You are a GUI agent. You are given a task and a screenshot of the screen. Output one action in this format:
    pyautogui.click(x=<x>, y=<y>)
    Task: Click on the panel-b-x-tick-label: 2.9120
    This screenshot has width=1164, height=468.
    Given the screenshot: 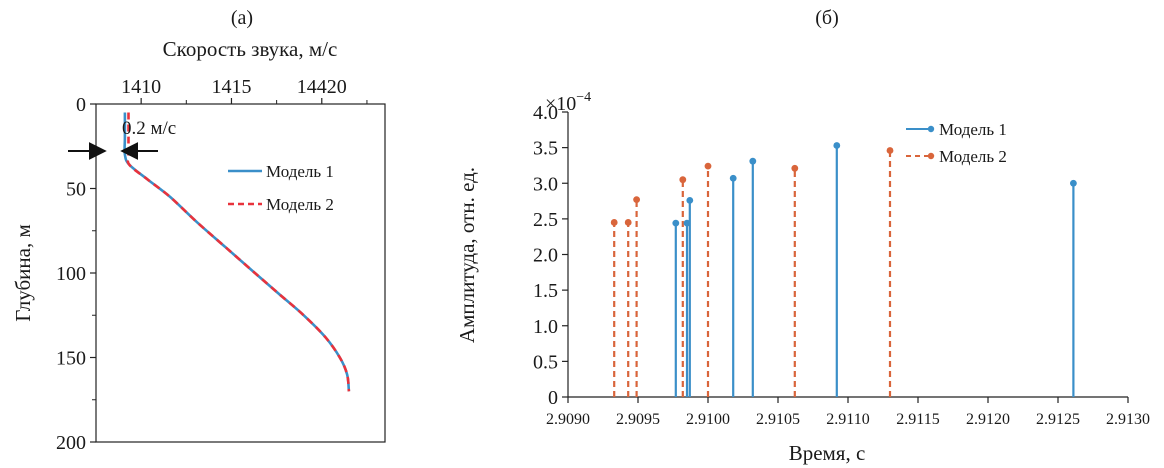 What is the action you would take?
    pyautogui.click(x=988, y=419)
    